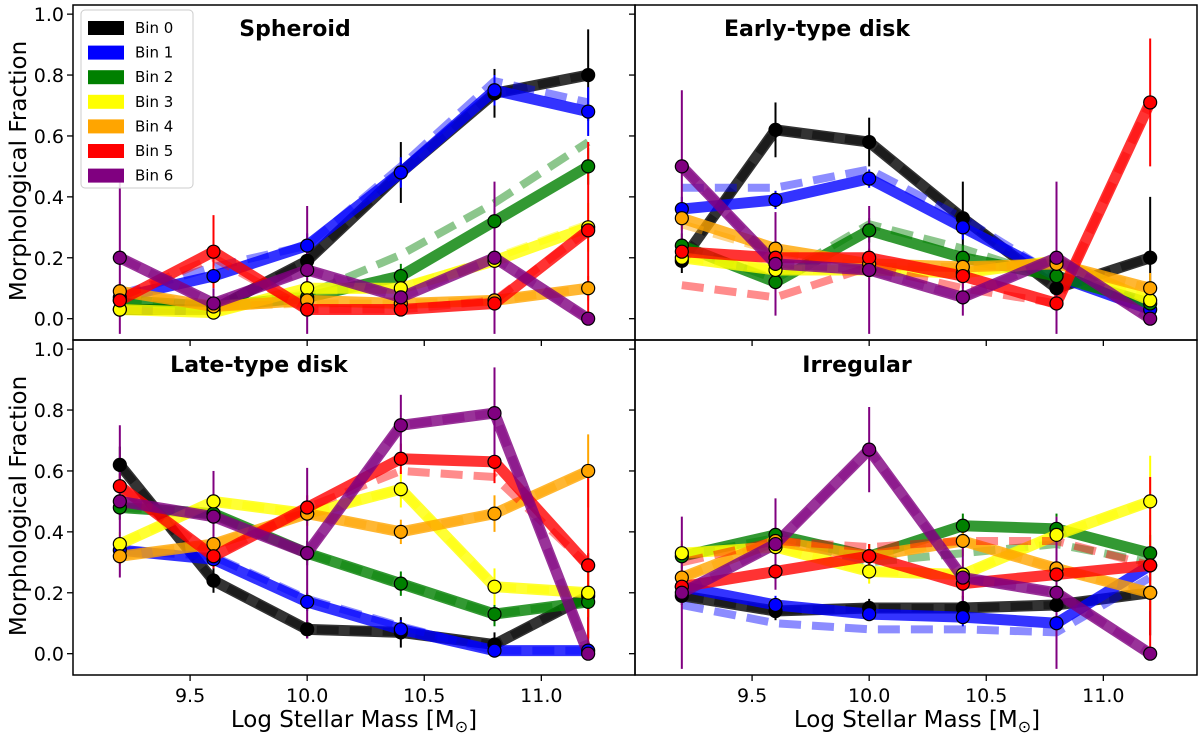  I want to click on x-tick-label: 9.5, so click(190, 696).